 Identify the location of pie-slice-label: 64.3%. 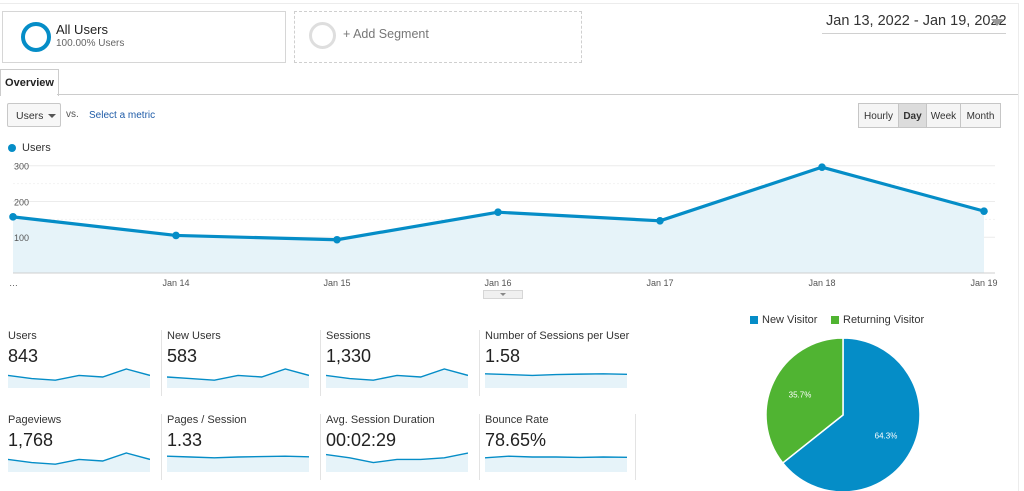
(886, 436).